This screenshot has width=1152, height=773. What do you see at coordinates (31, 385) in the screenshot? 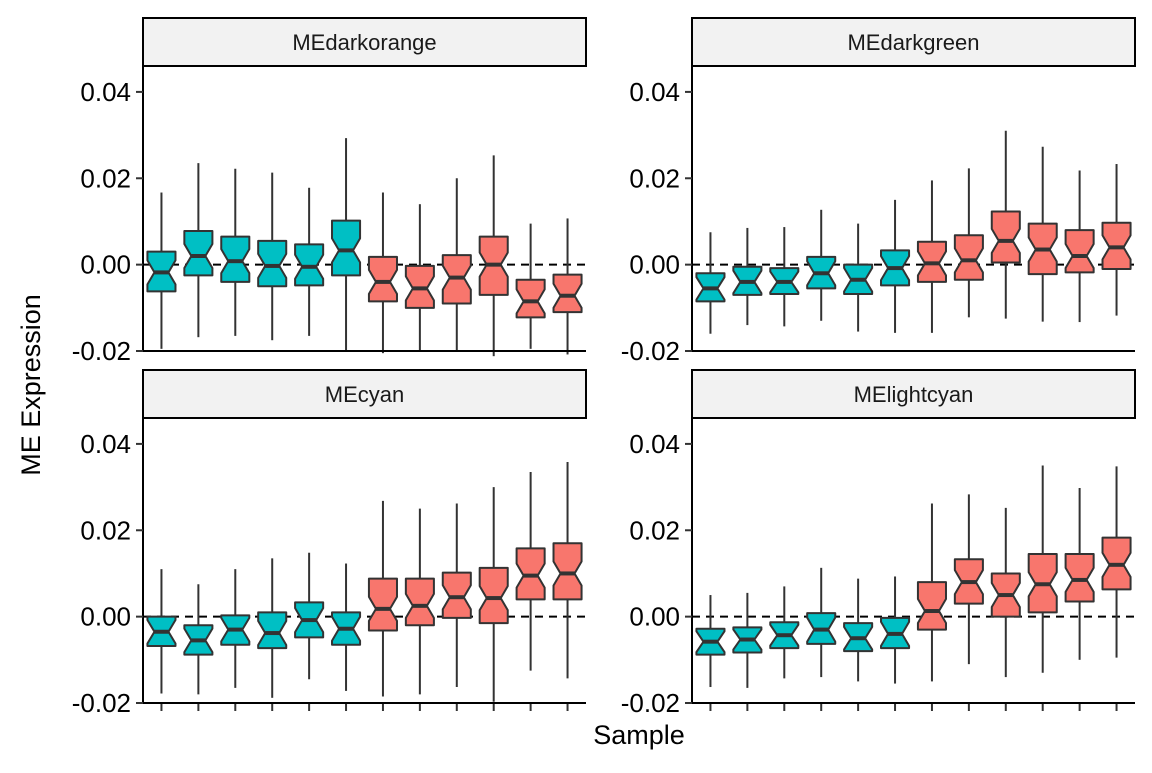
I see `y-axis-title: ME Expression` at bounding box center [31, 385].